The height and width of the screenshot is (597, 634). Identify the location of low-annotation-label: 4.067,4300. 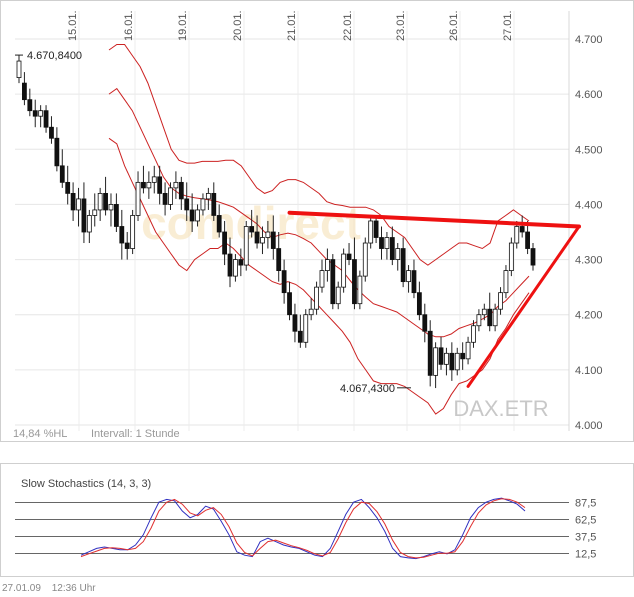
(367, 389).